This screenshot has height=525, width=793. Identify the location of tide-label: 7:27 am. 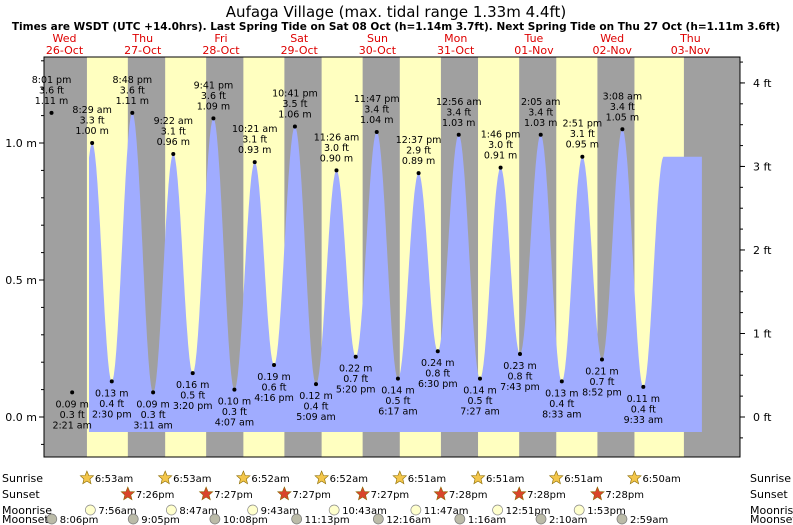
(479, 412).